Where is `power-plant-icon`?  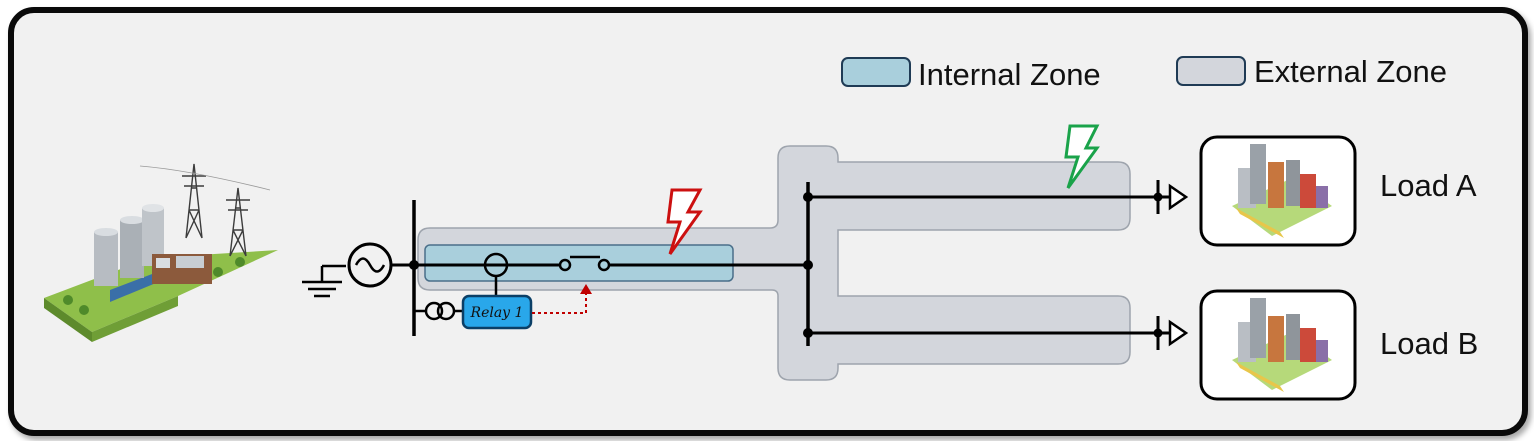 power-plant-icon is located at coordinates (161, 252).